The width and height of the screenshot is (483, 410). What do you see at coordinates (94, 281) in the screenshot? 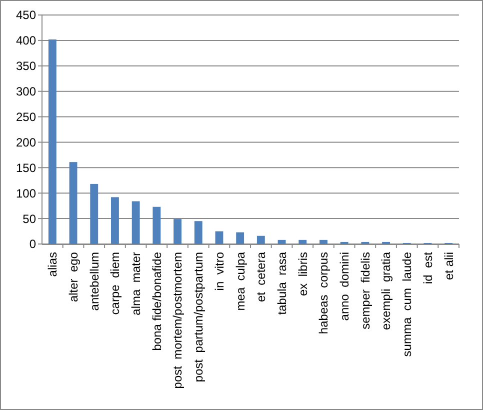
I see `x-tick-label: antebellum` at bounding box center [94, 281].